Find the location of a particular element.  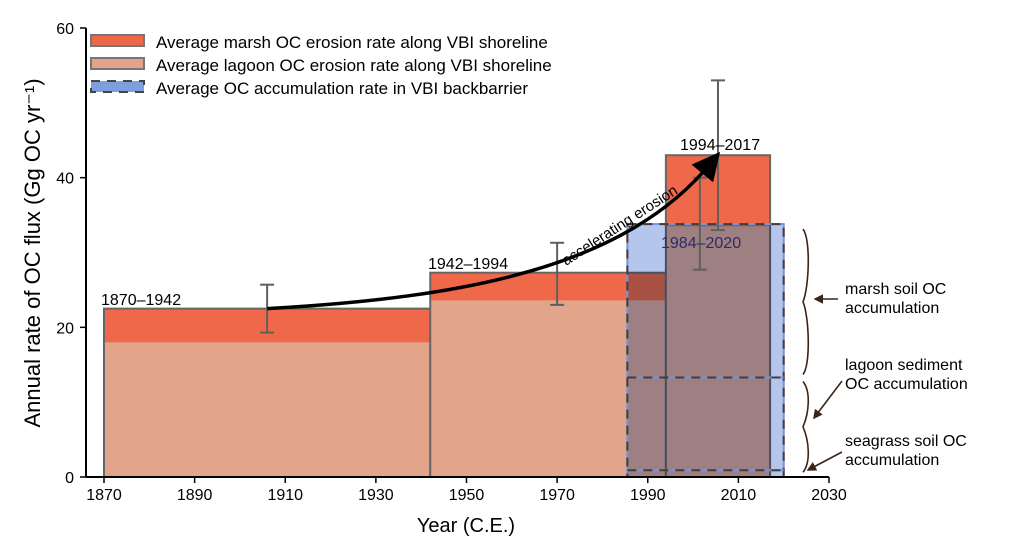

x-tick-label-1930: 1930 is located at coordinates (376, 495).